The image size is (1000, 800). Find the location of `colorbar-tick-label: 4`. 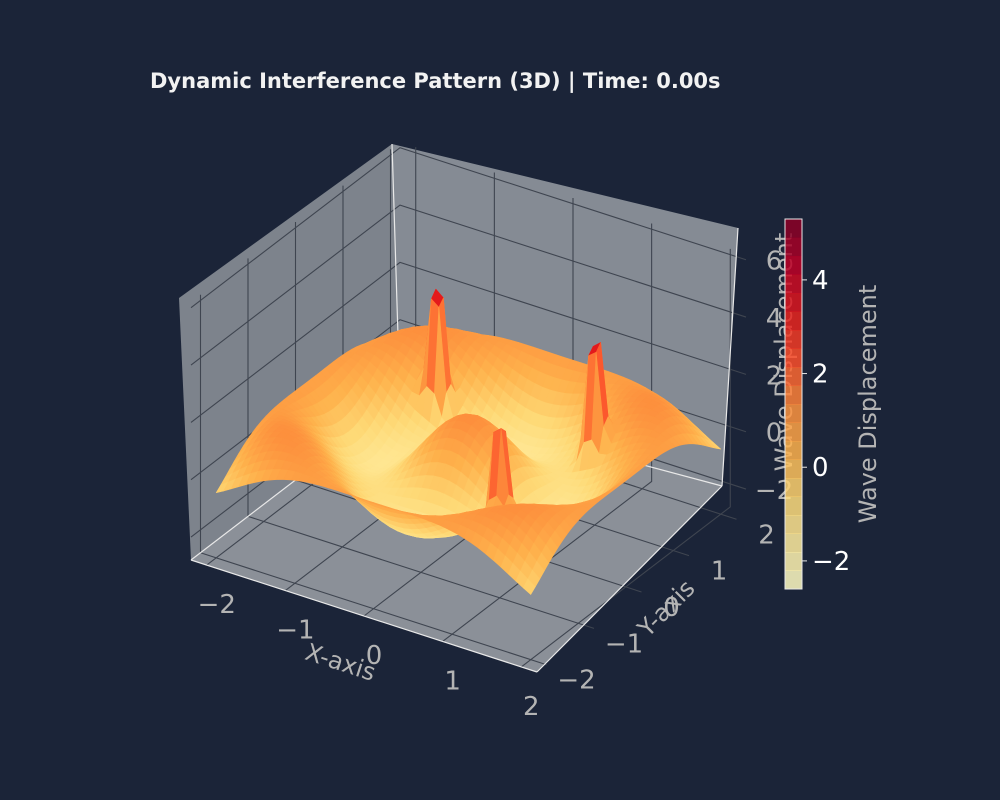

colorbar-tick-label: 4 is located at coordinates (820, 281).